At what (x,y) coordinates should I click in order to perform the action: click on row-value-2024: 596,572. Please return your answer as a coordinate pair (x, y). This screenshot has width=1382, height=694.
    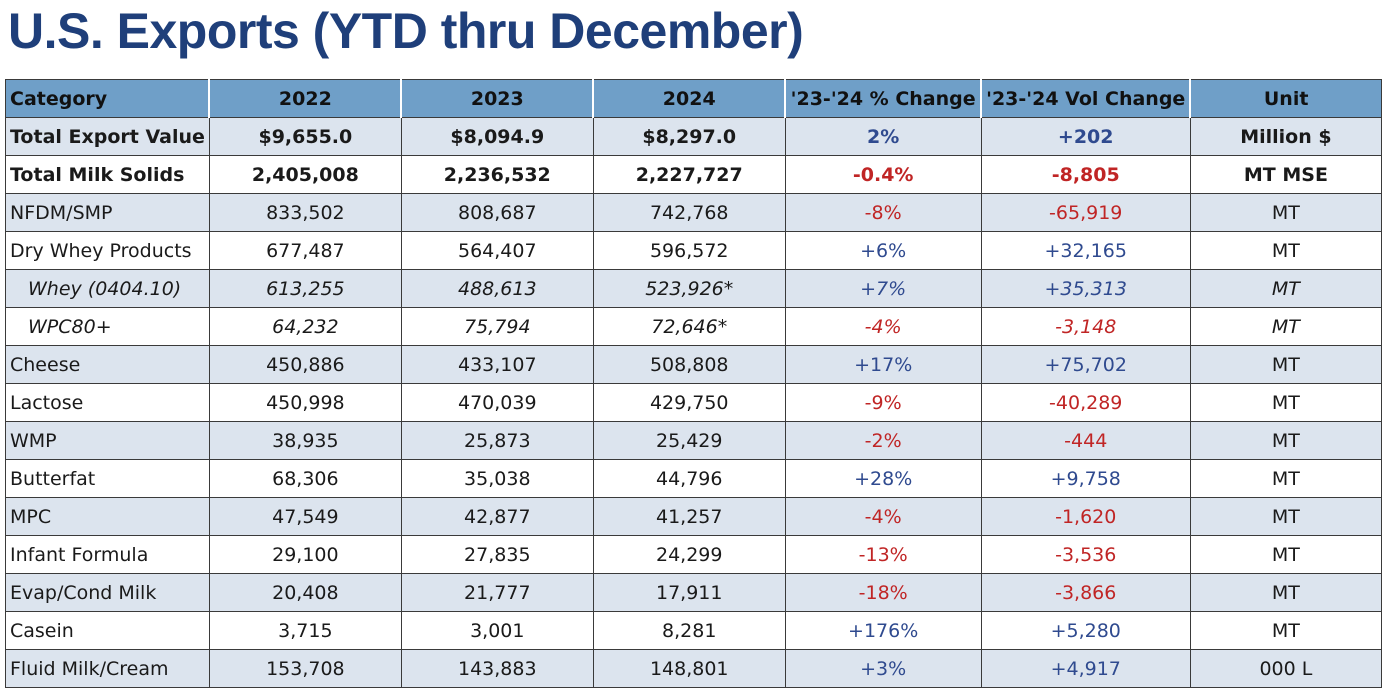
    Looking at the image, I should click on (689, 250).